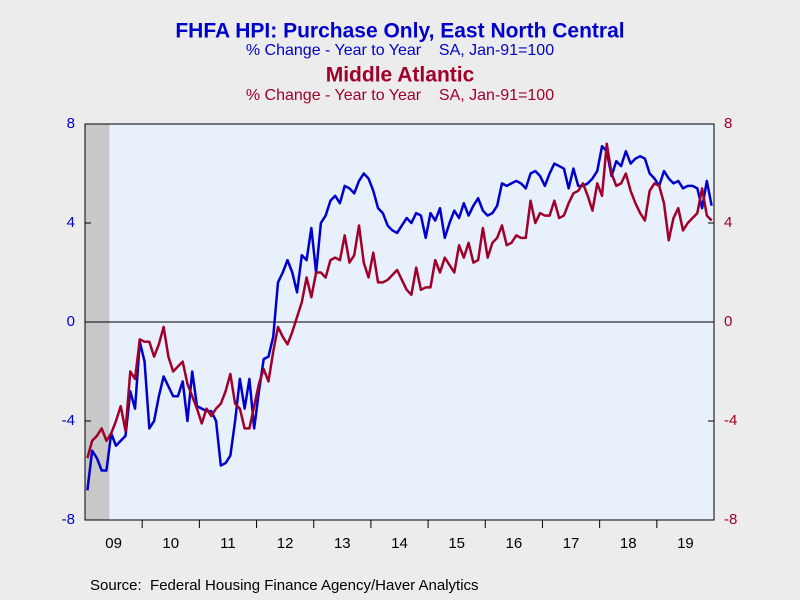  Describe the element at coordinates (228, 543) in the screenshot. I see `x-tick-label: 11` at that location.